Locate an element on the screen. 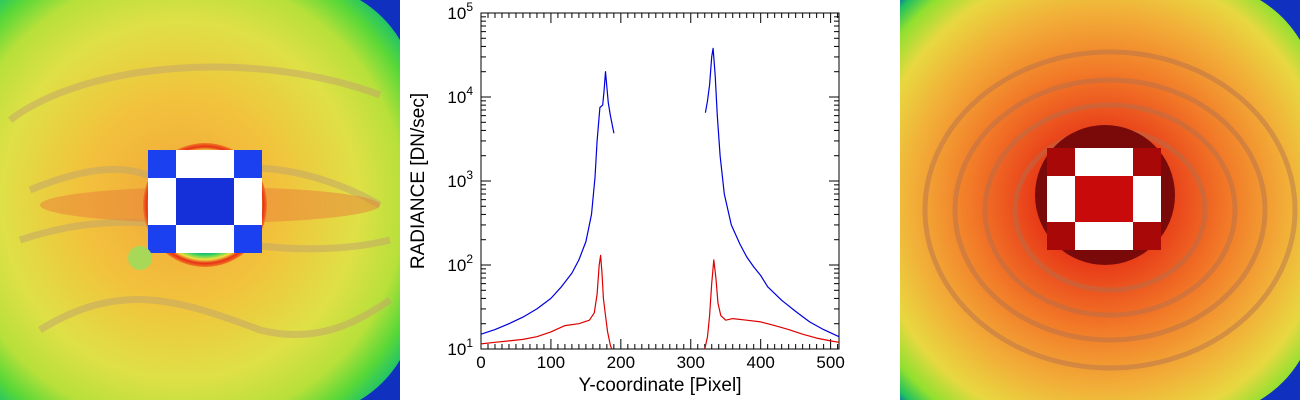  x-tick-label: 300 is located at coordinates (691, 362).